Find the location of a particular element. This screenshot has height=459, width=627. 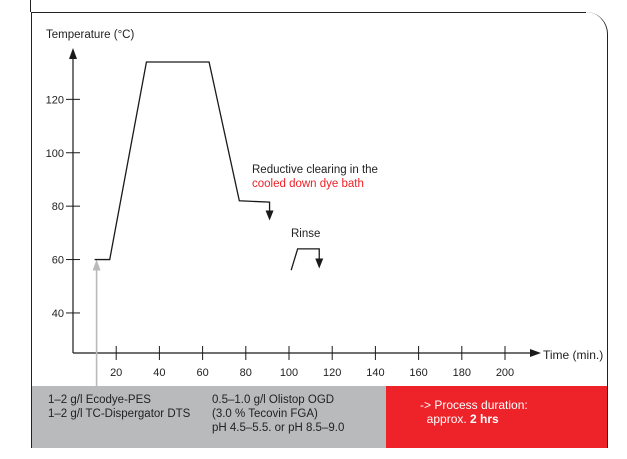

x-tick-label: 180 is located at coordinates (462, 373).